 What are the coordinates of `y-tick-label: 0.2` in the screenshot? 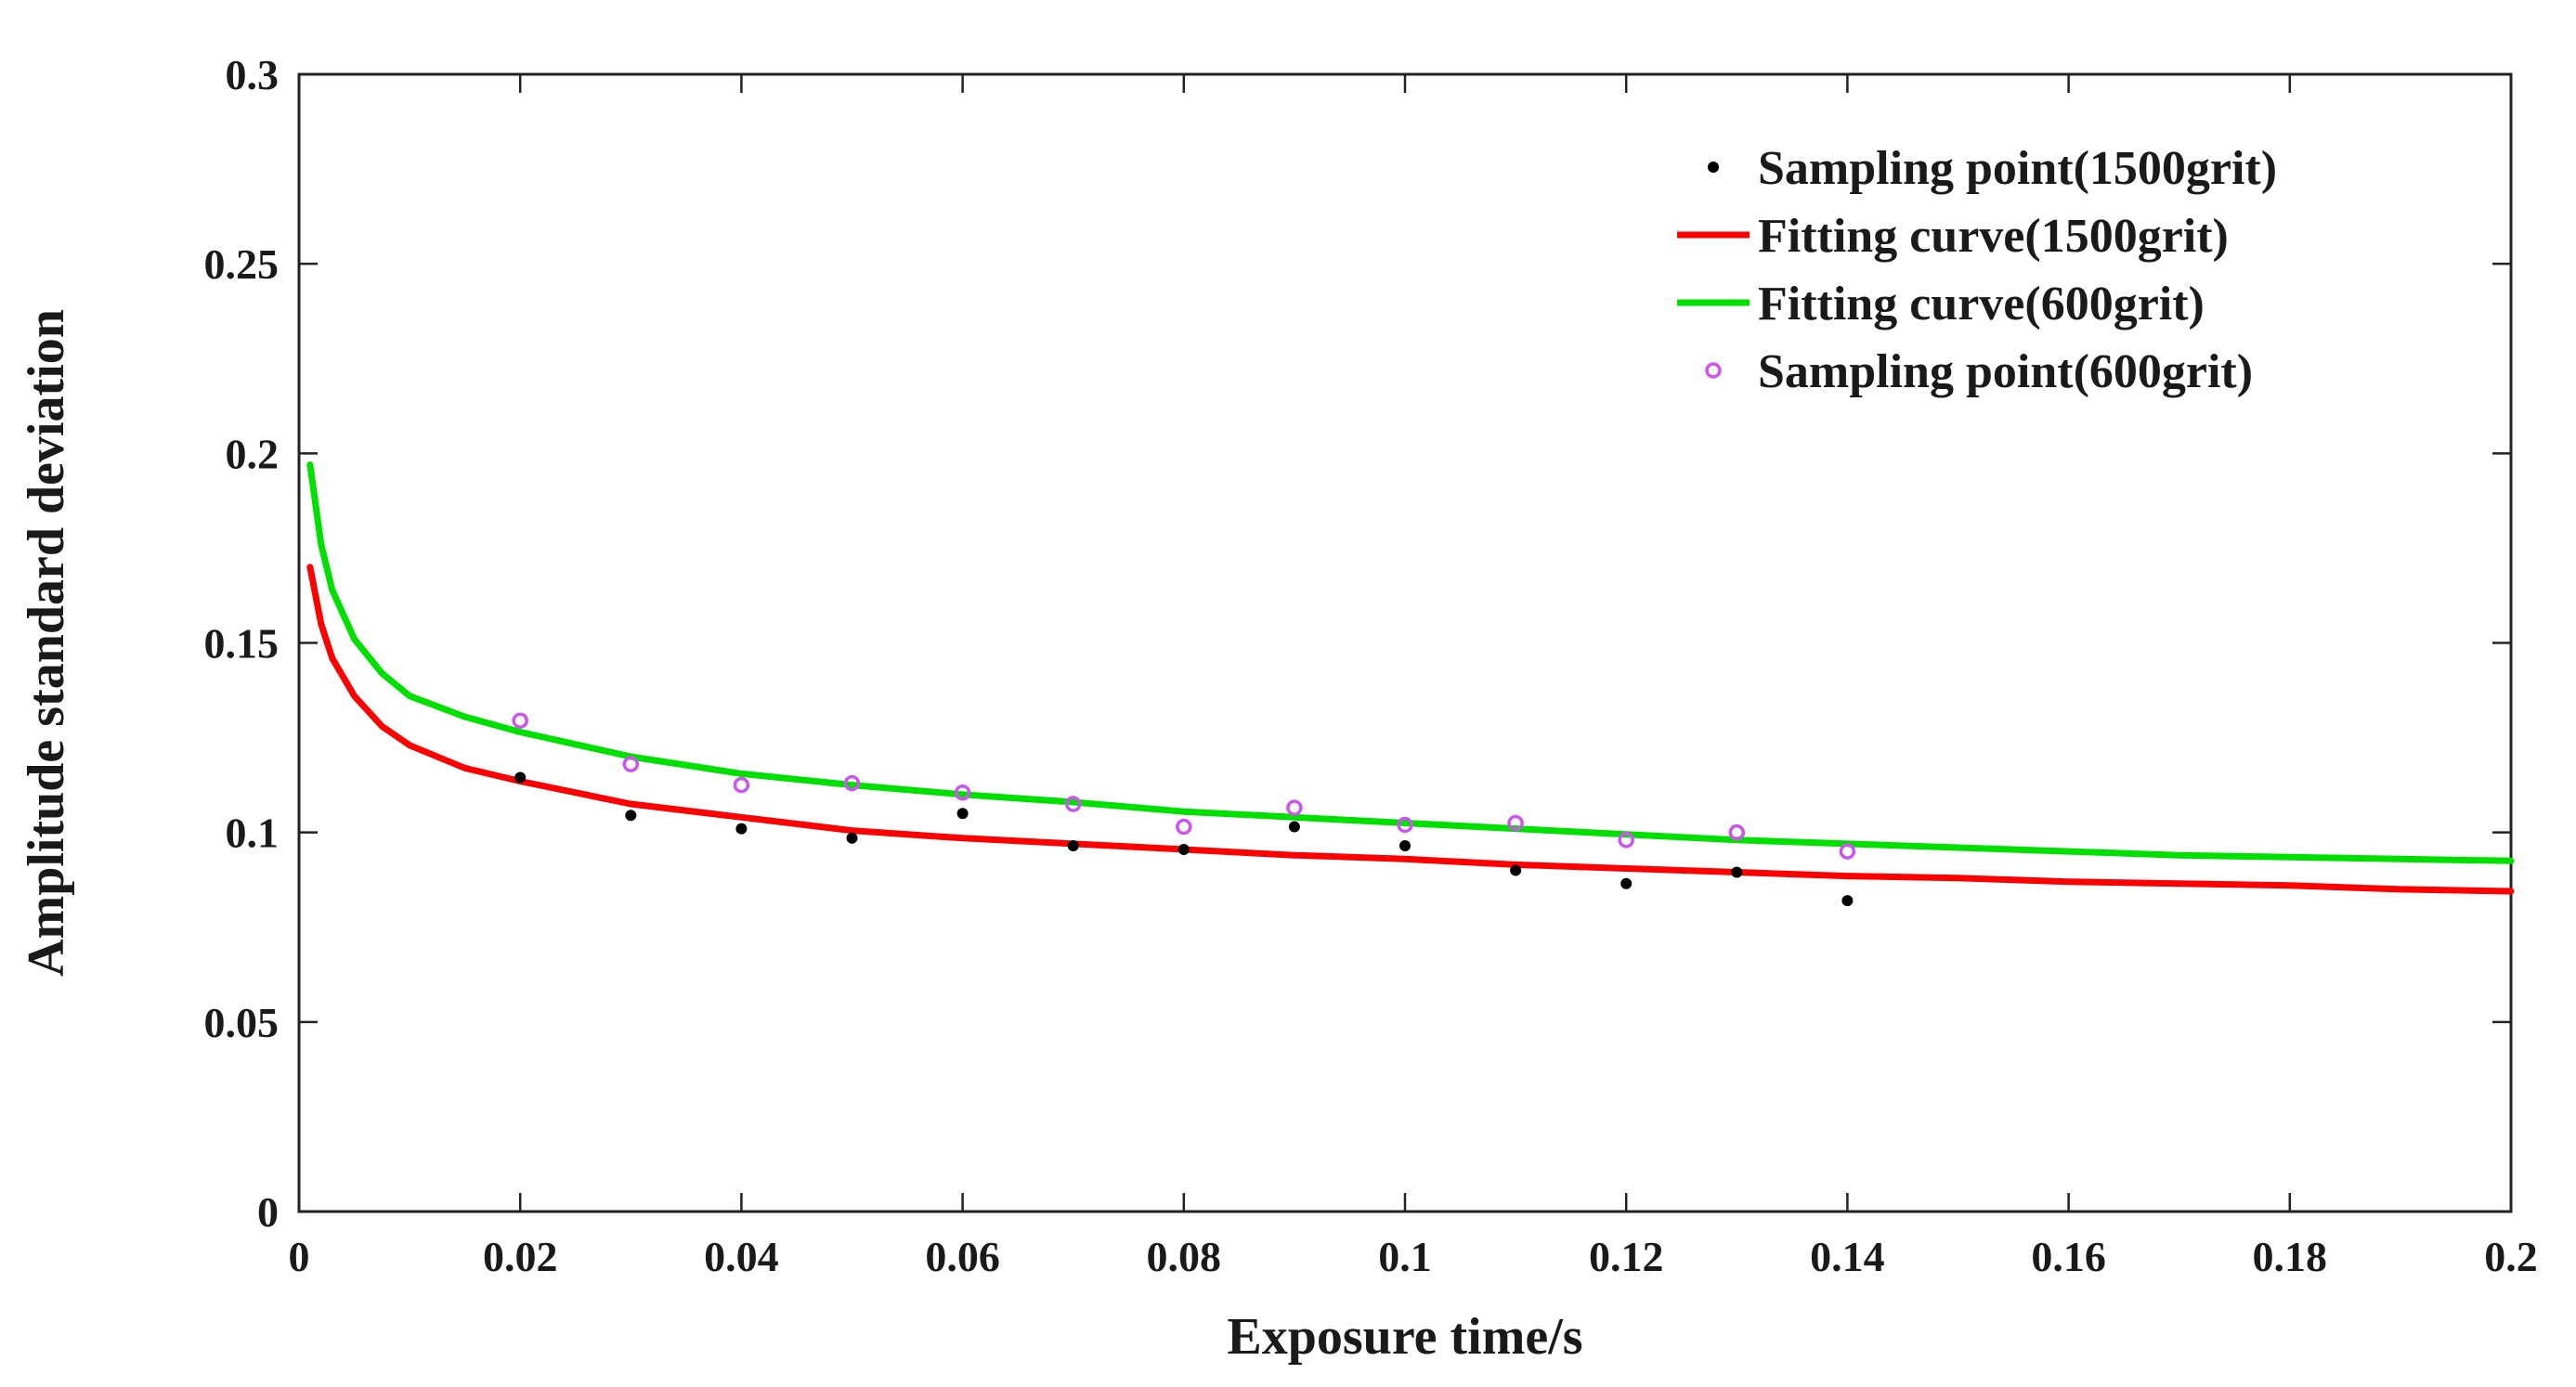 It's located at (253, 454).